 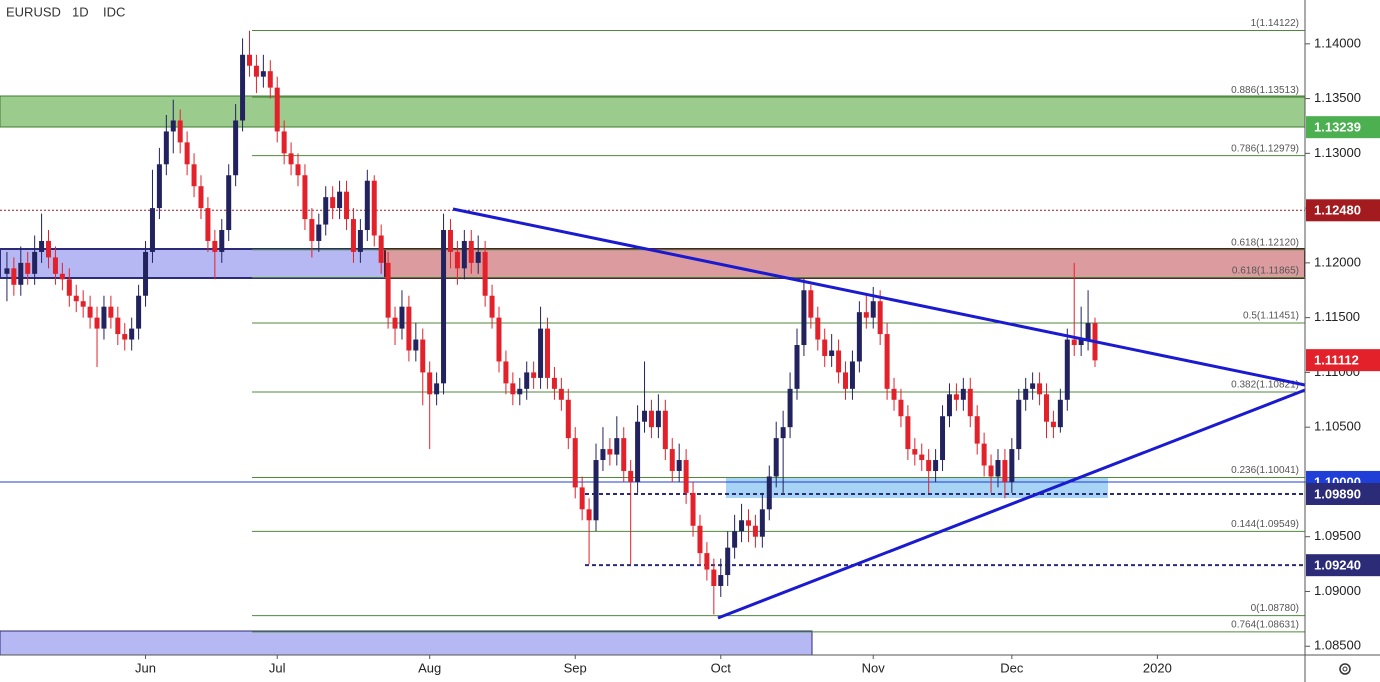 I want to click on fib-label: 1(1.14122), so click(x=1275, y=23).